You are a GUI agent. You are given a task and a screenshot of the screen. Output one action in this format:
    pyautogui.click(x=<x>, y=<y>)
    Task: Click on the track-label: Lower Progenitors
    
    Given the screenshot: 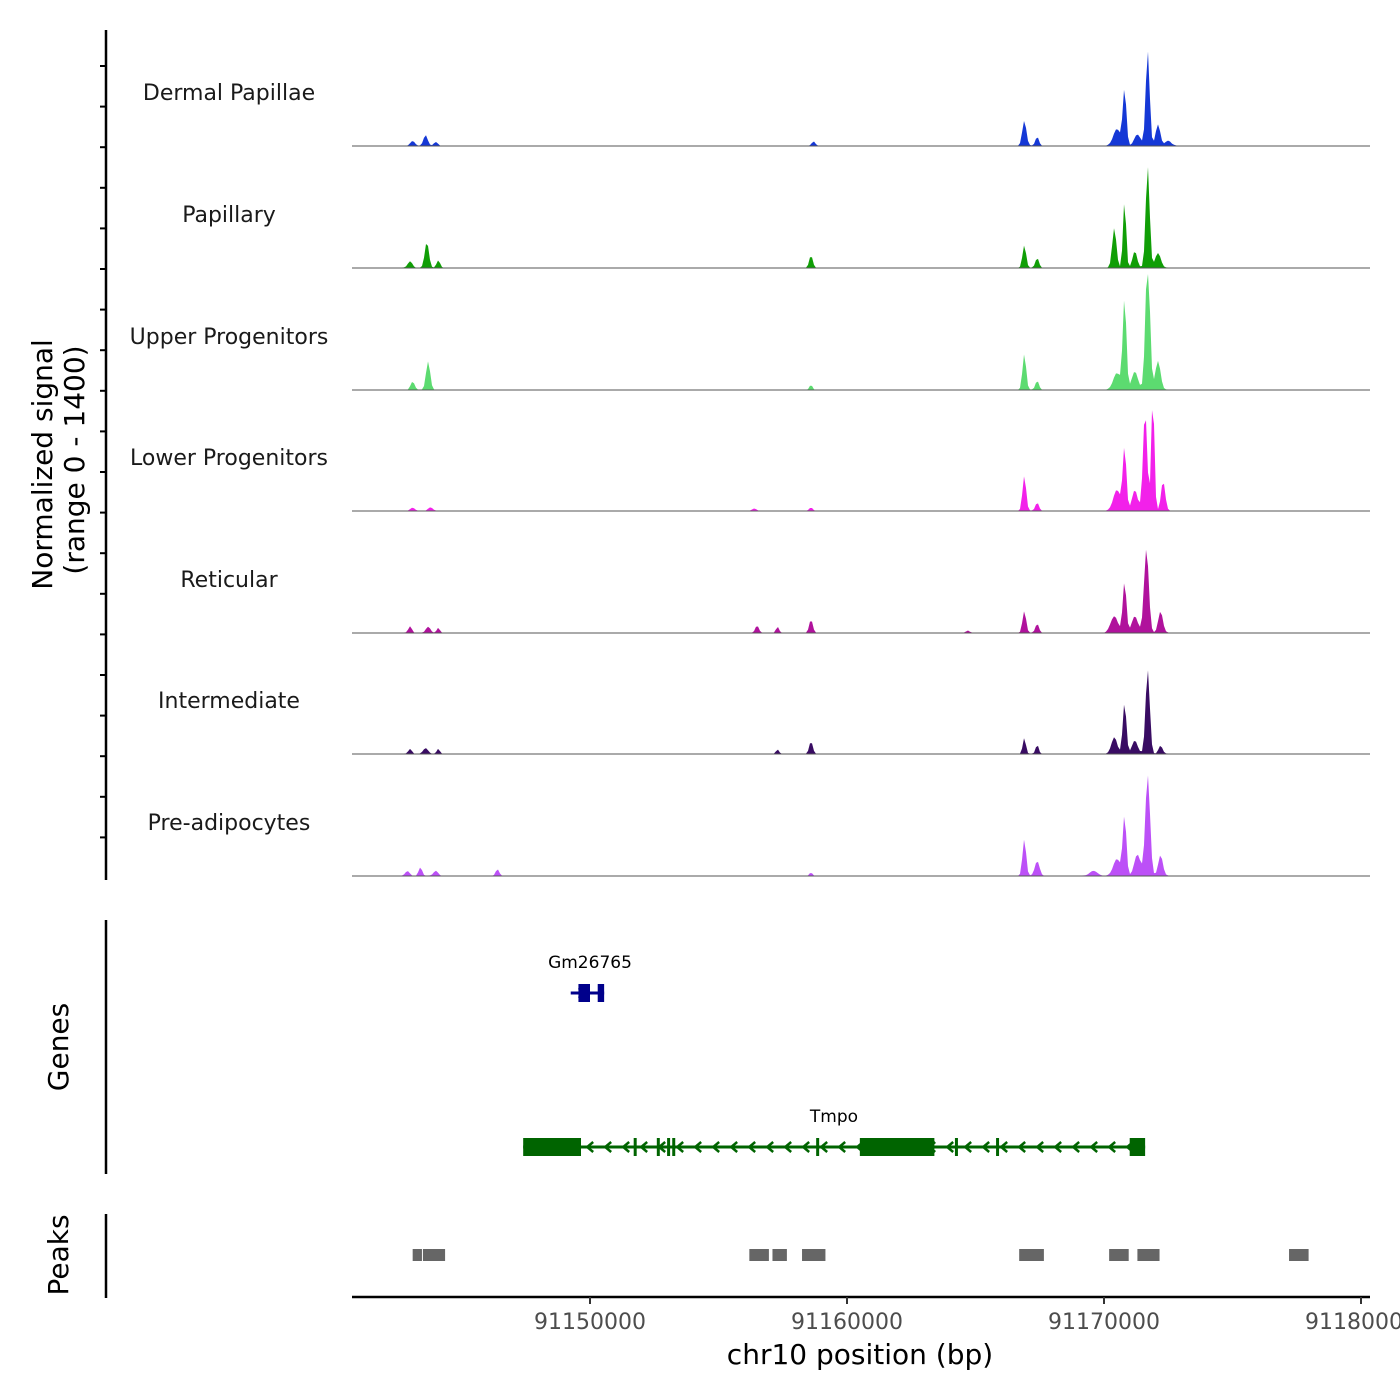 What is the action you would take?
    pyautogui.click(x=229, y=458)
    